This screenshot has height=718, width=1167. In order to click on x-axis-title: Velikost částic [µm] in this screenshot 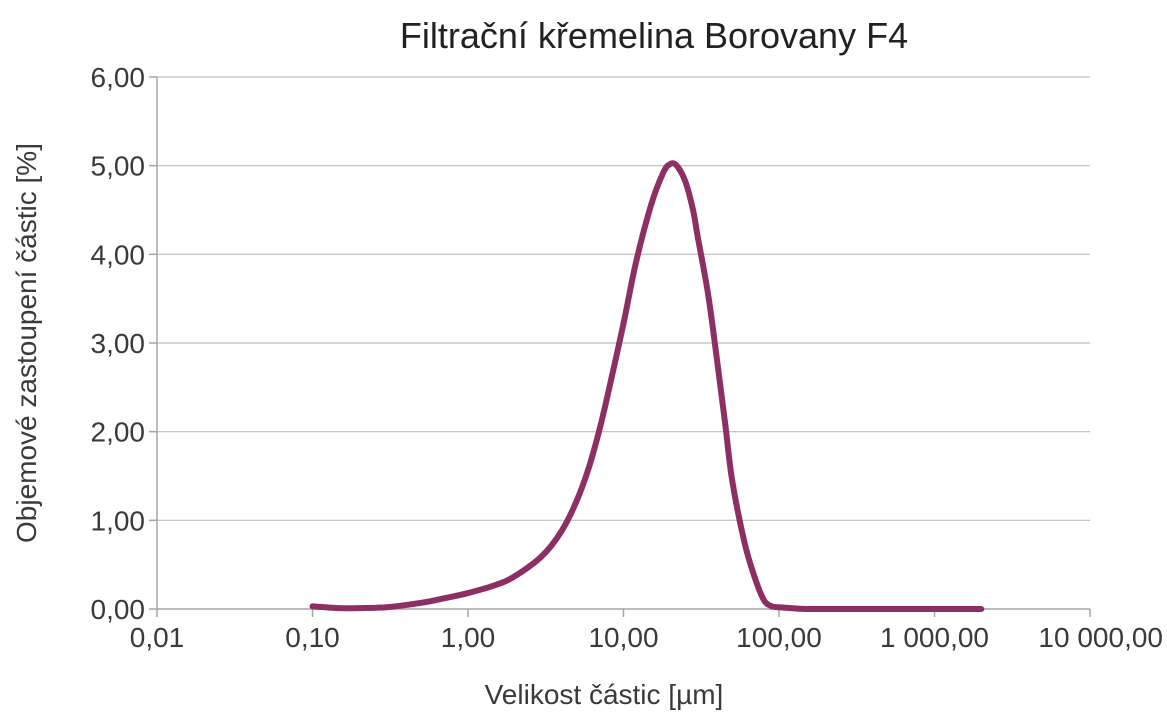, I will do `click(604, 694)`.